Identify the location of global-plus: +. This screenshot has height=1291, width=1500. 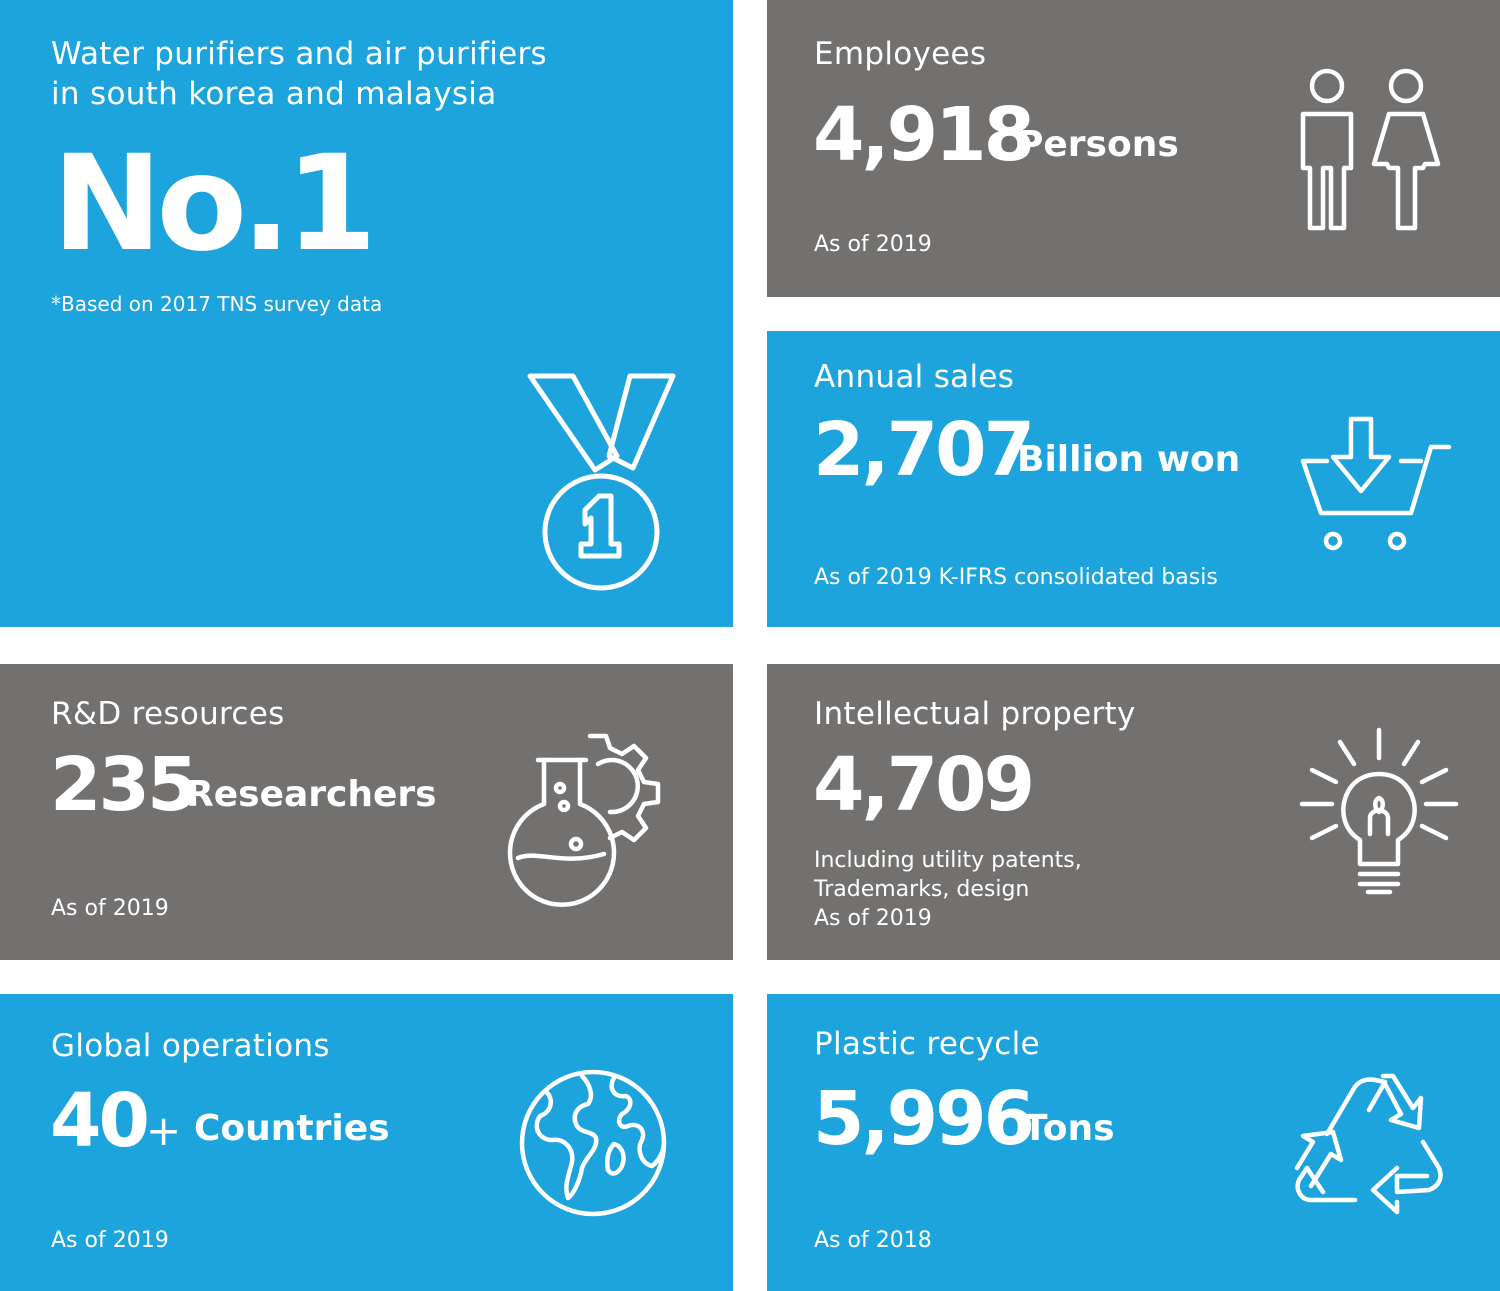
(164, 1130).